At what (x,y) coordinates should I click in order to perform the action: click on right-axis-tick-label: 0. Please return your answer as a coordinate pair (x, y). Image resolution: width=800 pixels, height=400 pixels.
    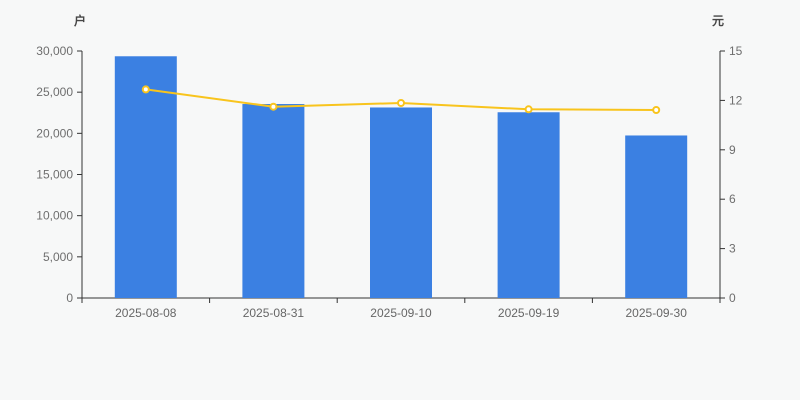
    Looking at the image, I should click on (732, 298).